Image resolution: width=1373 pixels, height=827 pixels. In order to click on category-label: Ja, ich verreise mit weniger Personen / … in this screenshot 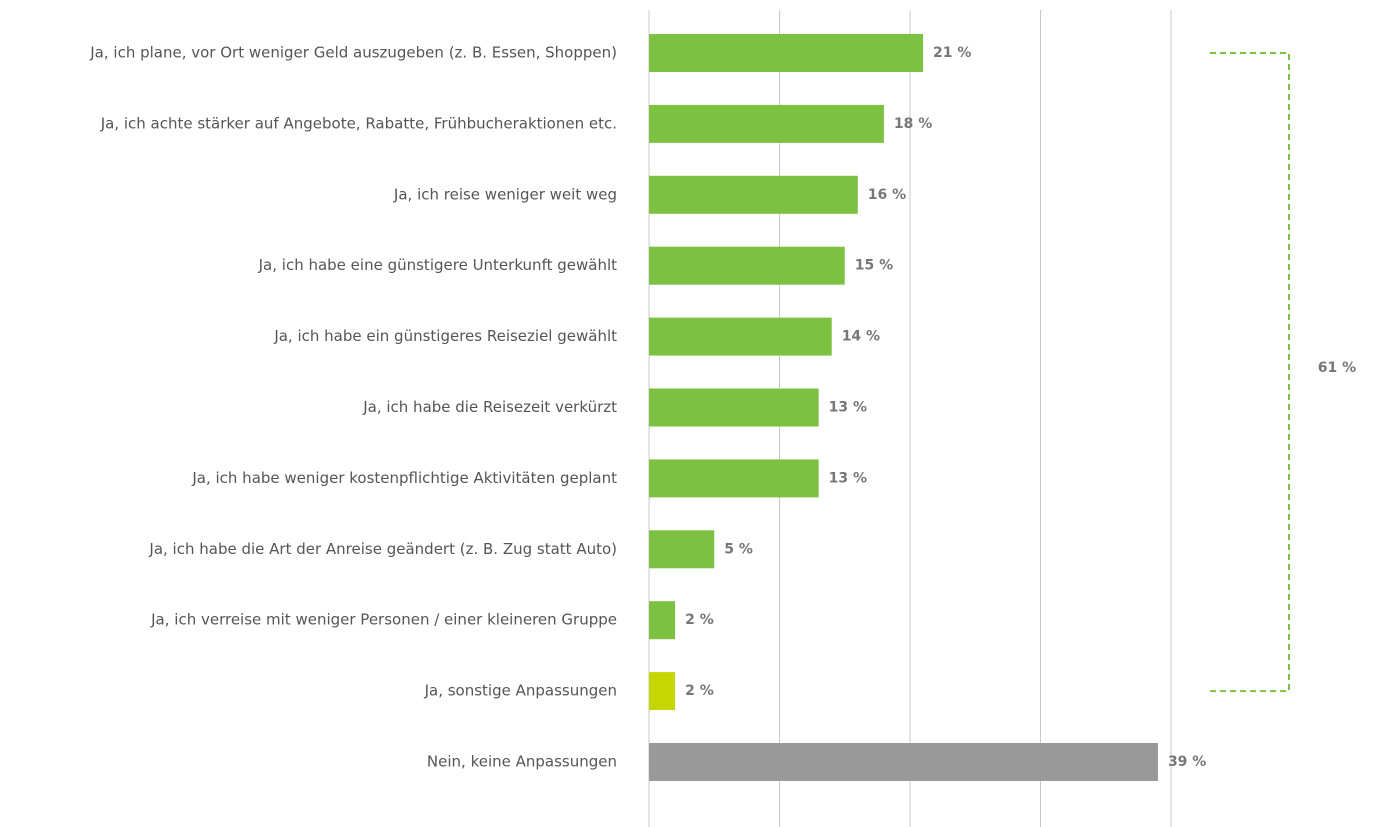, I will do `click(383, 620)`.